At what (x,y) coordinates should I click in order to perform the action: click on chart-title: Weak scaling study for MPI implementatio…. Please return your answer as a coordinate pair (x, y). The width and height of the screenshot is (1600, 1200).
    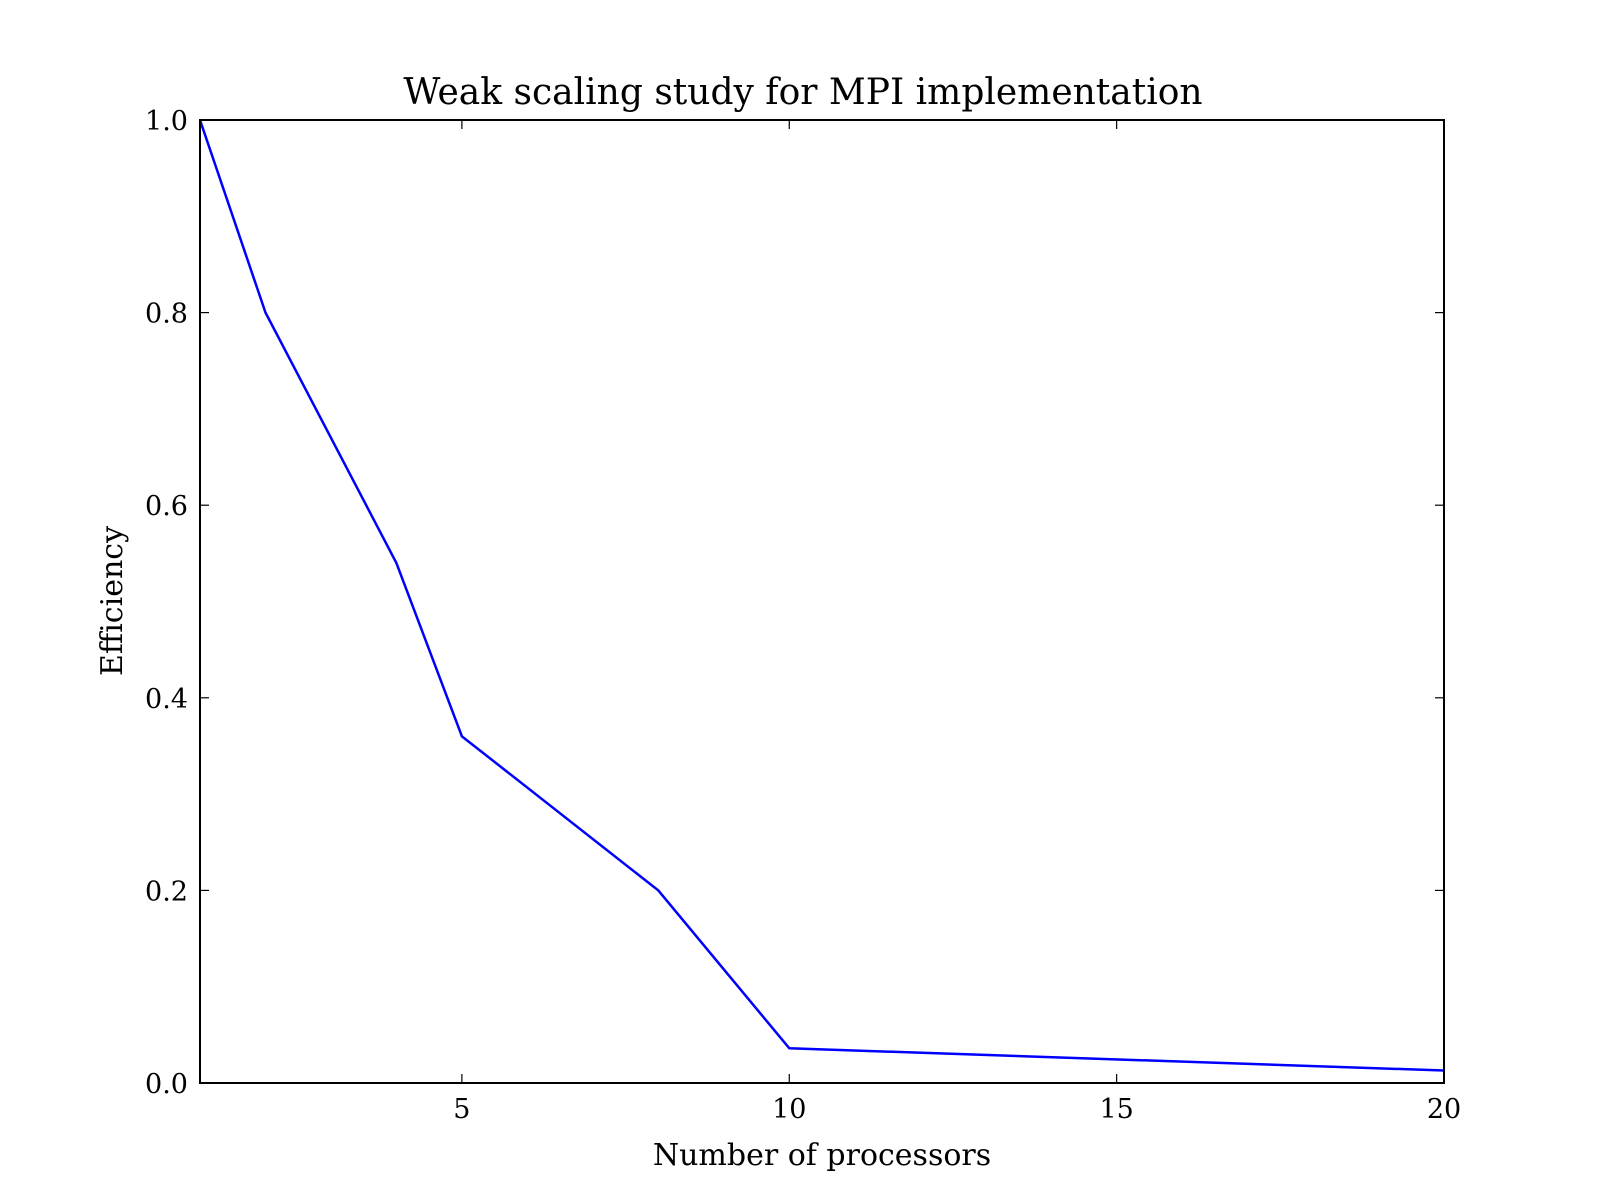
    Looking at the image, I should click on (802, 92).